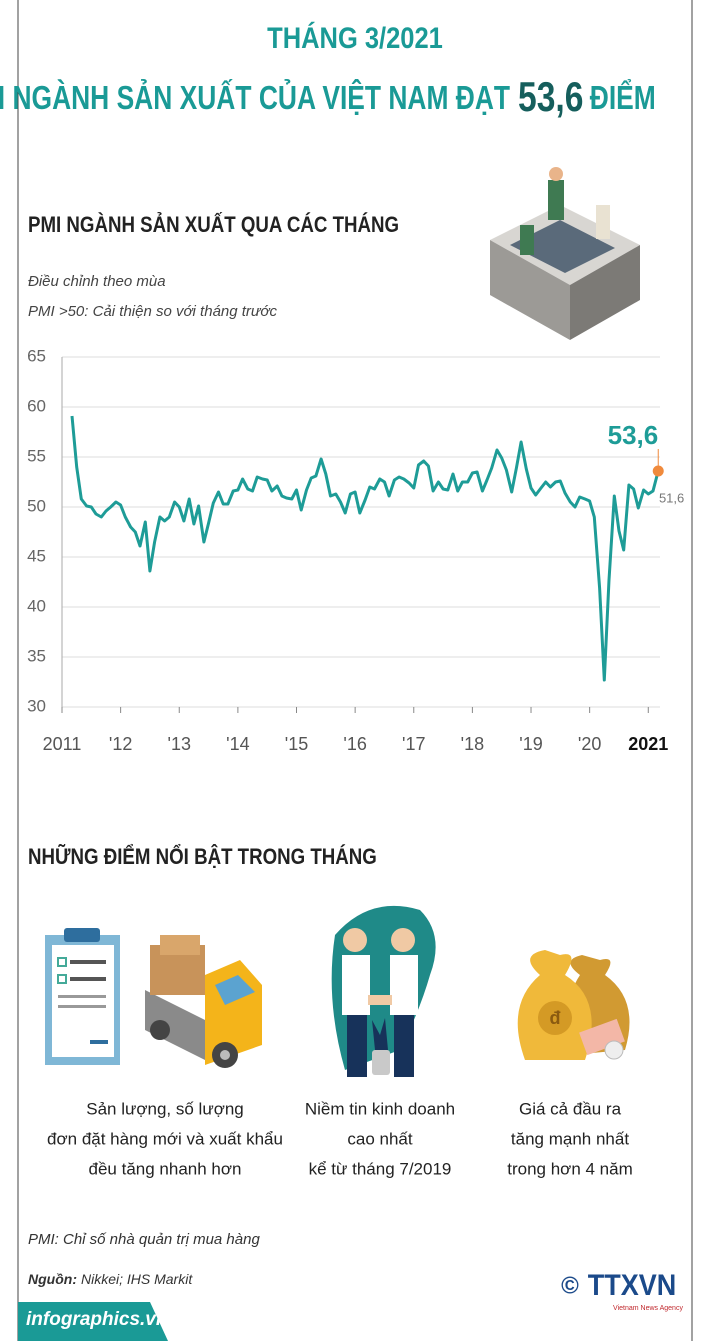 The width and height of the screenshot is (710, 1341). What do you see at coordinates (52, 1279) in the screenshot?
I see `source-label: Nguồn:` at bounding box center [52, 1279].